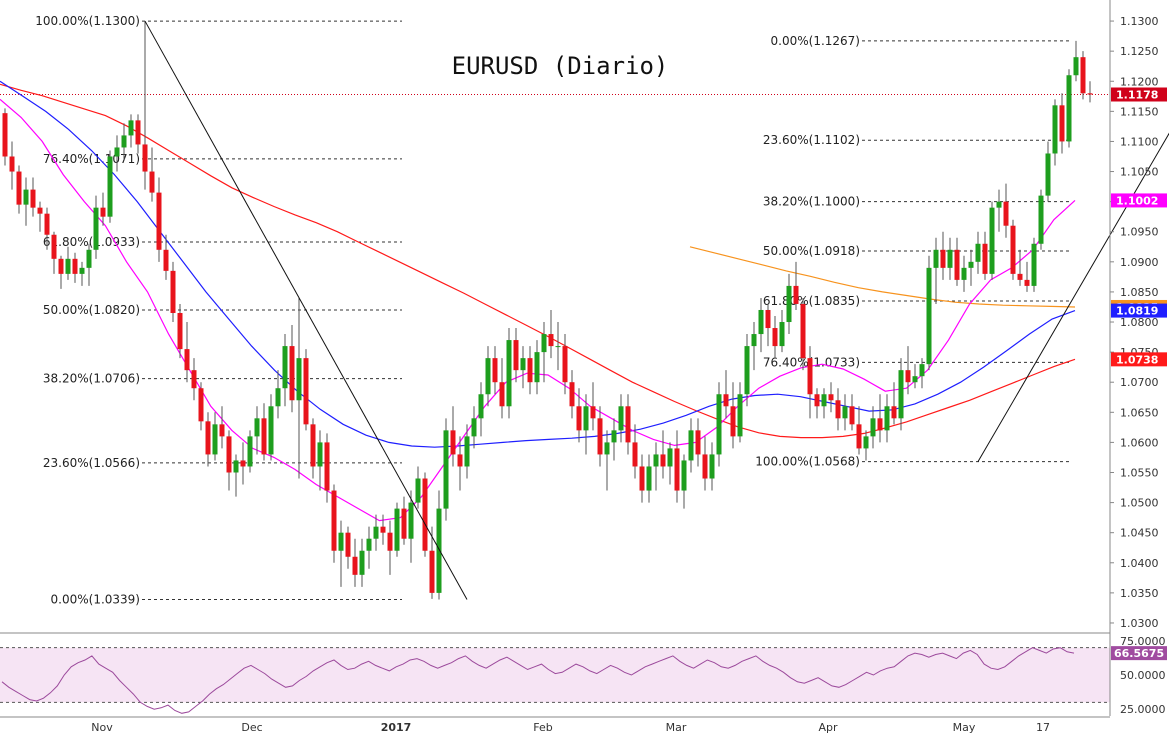  Describe the element at coordinates (1139, 172) in the screenshot. I see `price-tick-label: 1.1050` at that location.